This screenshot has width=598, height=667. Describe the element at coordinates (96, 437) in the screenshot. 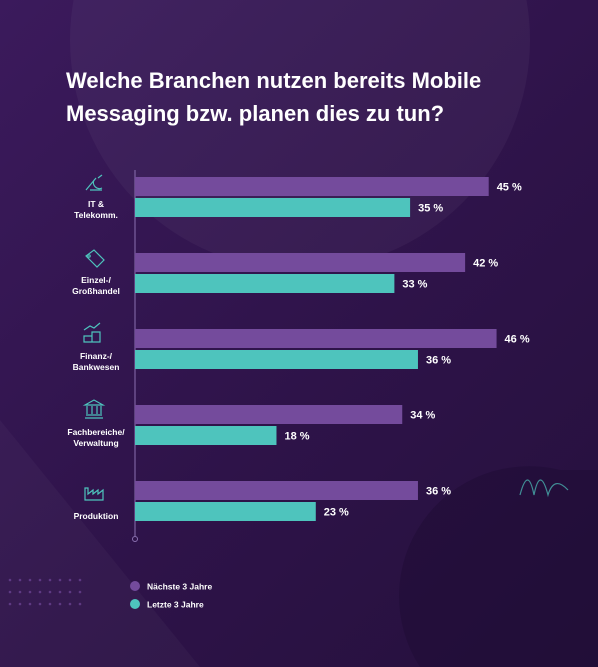

I see `category-label: Fachbereiche/ Verwaltung` at that location.